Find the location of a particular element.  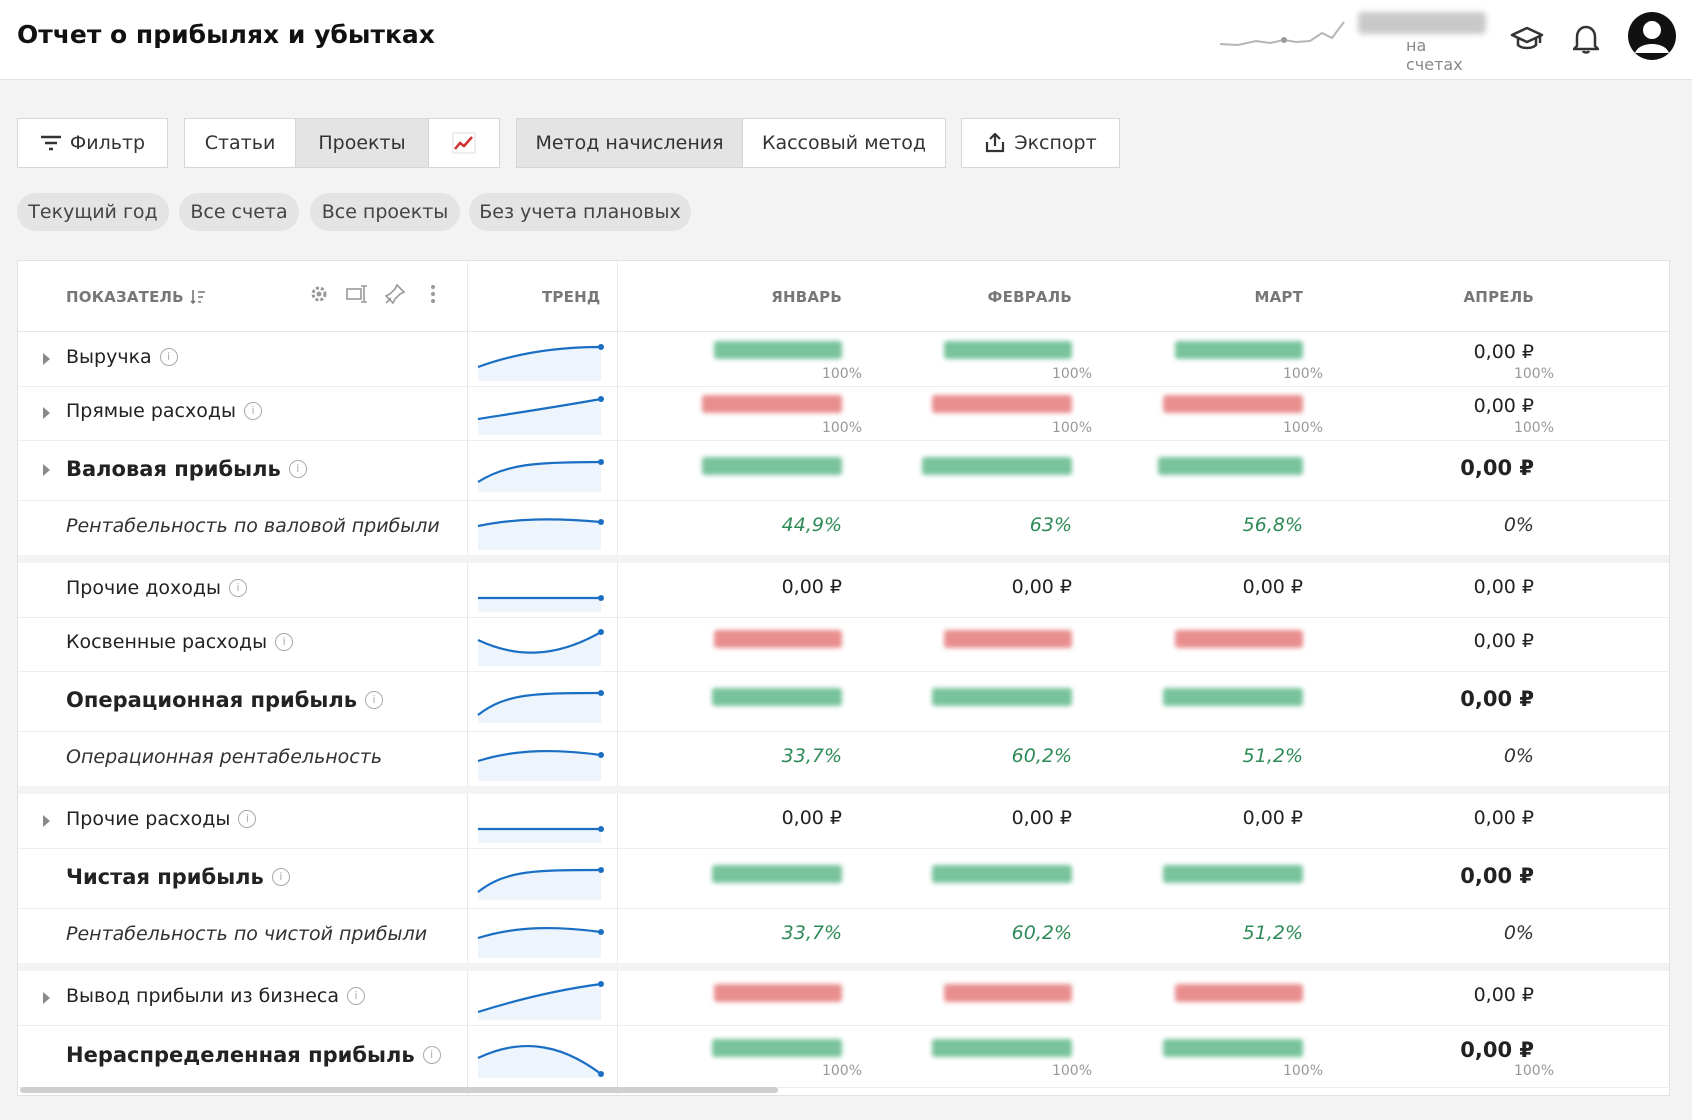

chip-period: Текущий год is located at coordinates (93, 212).